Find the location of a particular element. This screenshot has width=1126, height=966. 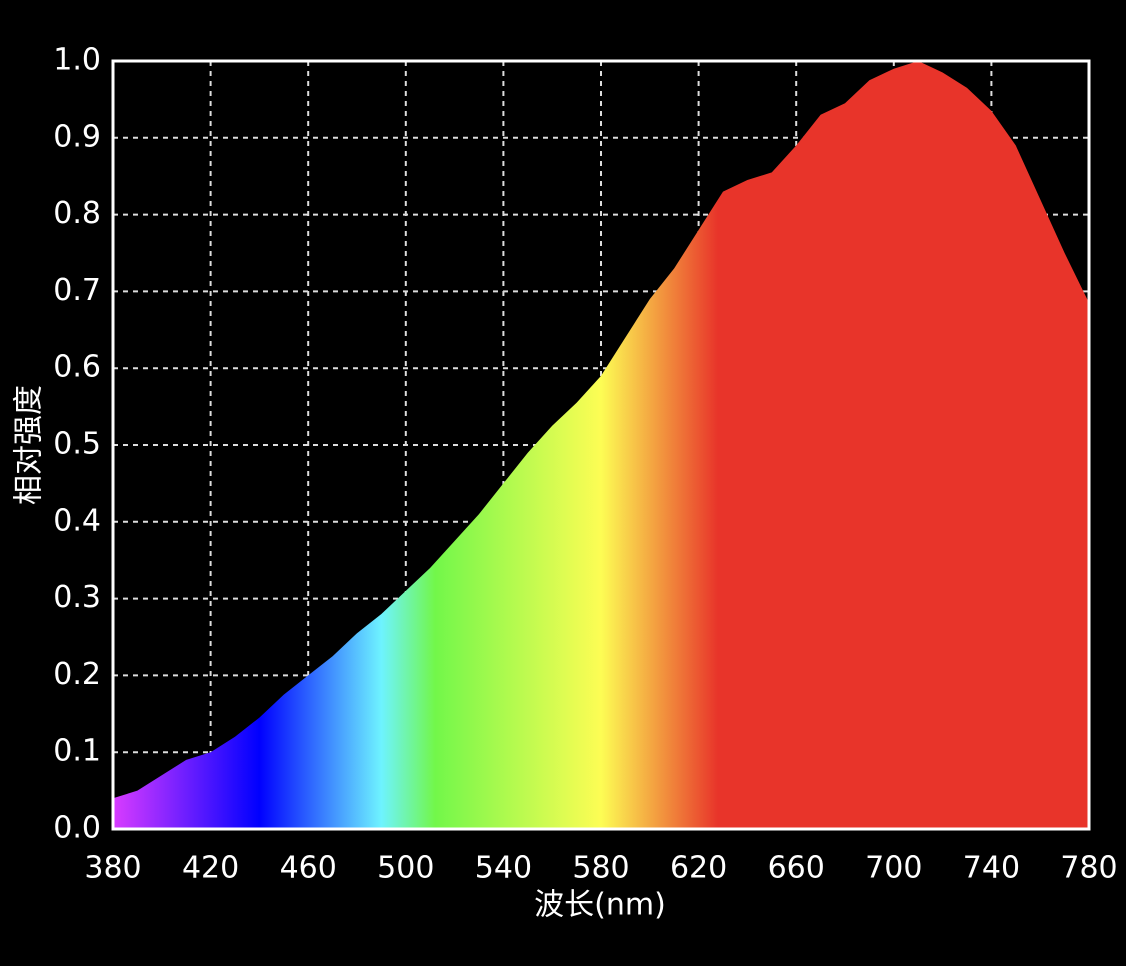

y-tick-label: 1.0 is located at coordinates (77, 60).